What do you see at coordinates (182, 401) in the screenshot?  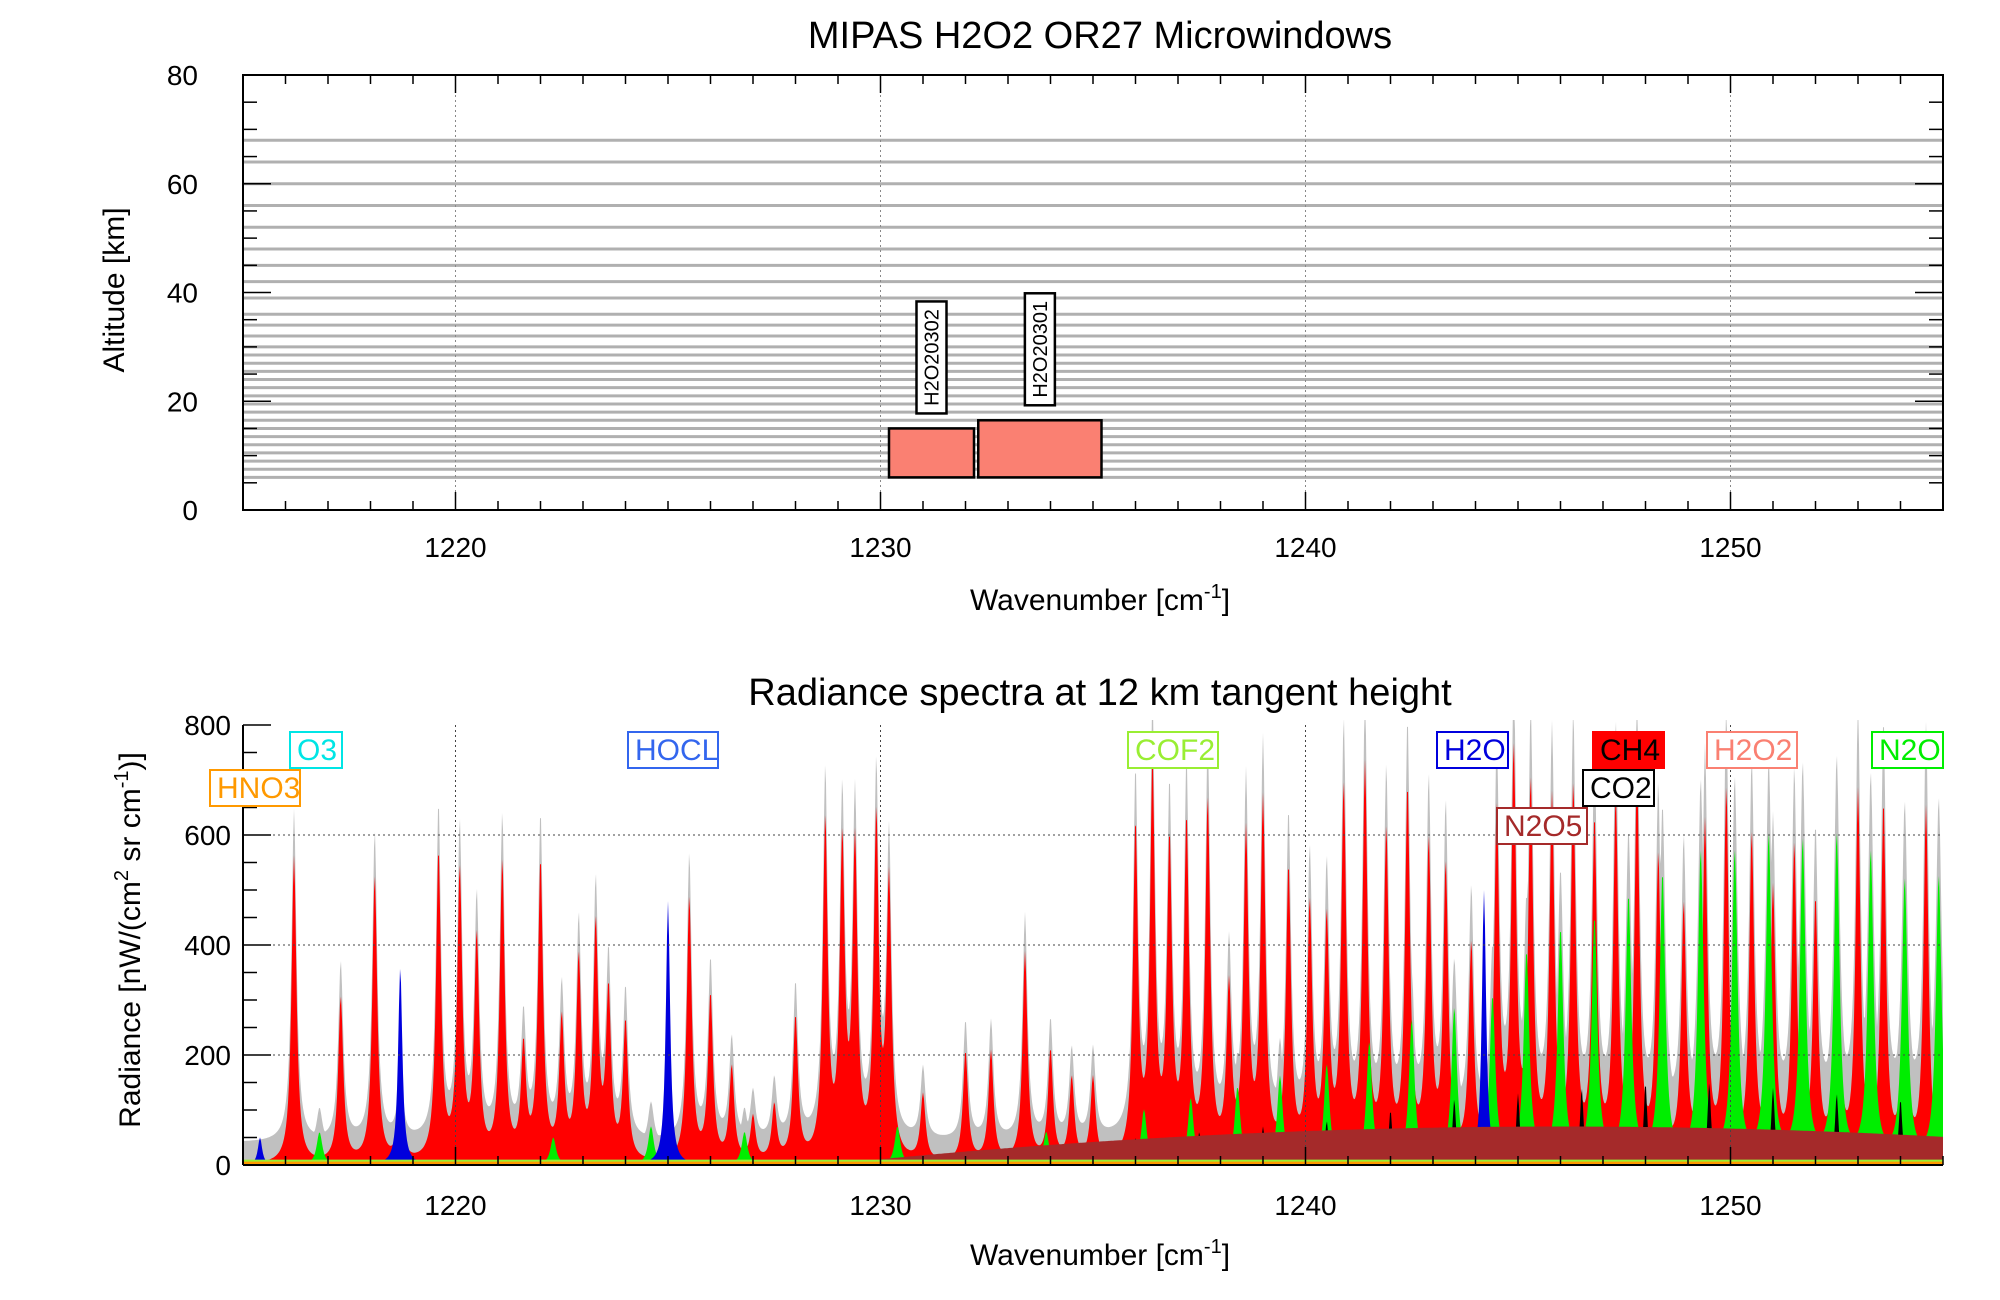 I see `y-tick-label: 20` at bounding box center [182, 401].